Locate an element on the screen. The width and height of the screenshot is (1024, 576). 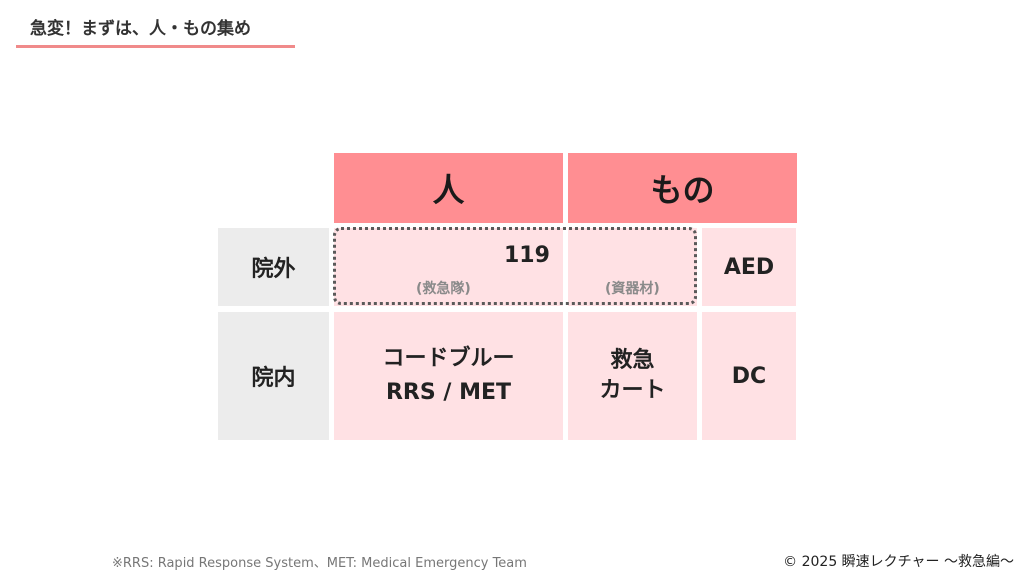
aed-label: AED is located at coordinates (749, 267).